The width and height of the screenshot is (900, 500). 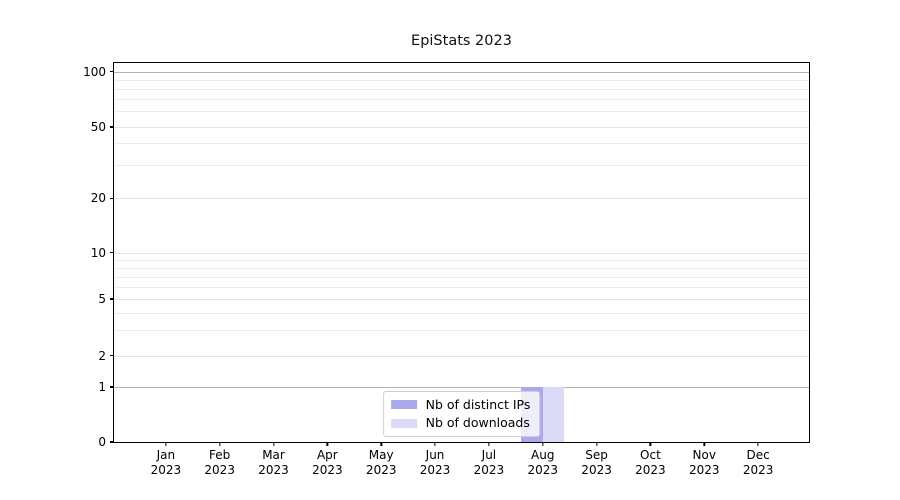 What do you see at coordinates (435, 462) in the screenshot?
I see `x-tick-label: Jun 2023` at bounding box center [435, 462].